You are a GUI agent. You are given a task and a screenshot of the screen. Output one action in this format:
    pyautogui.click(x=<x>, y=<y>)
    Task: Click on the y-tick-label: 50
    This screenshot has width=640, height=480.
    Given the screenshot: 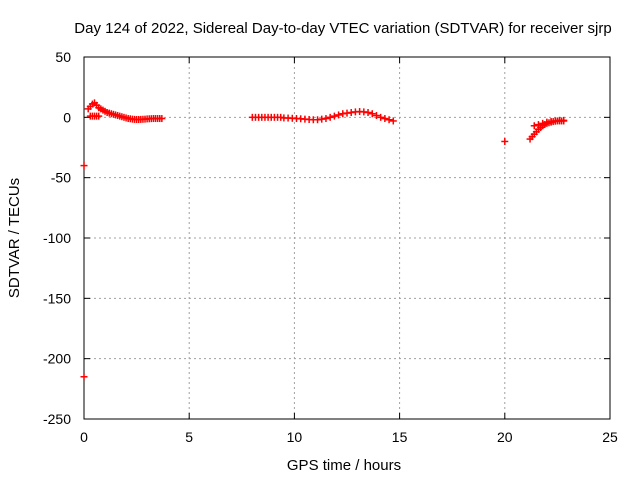 What is the action you would take?
    pyautogui.click(x=63, y=57)
    